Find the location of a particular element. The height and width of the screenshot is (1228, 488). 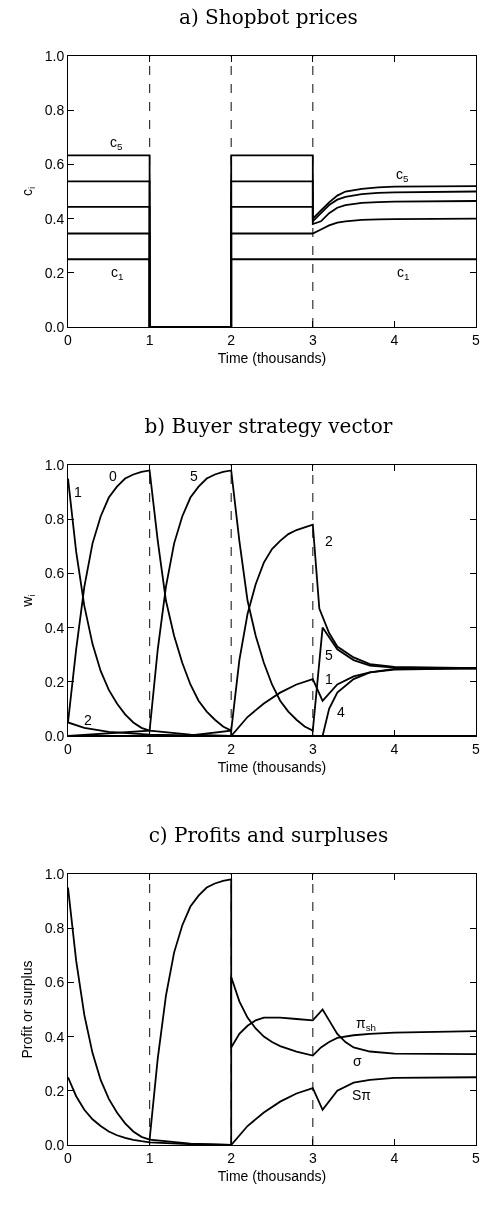

chart-title: a) Shopbot prices is located at coordinates (268, 17).